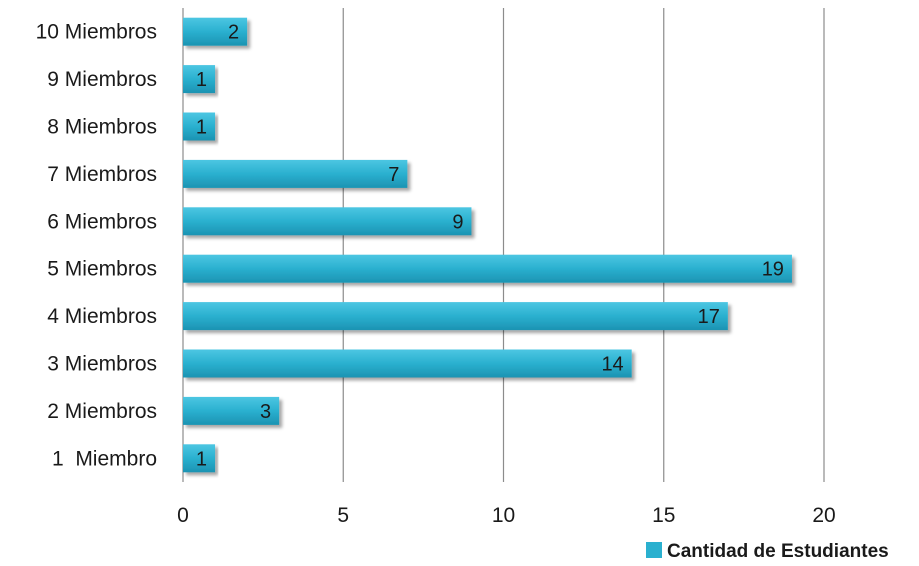 The width and height of the screenshot is (919, 566). Describe the element at coordinates (102, 127) in the screenshot. I see `category-label-8: 8 Miembros` at that location.